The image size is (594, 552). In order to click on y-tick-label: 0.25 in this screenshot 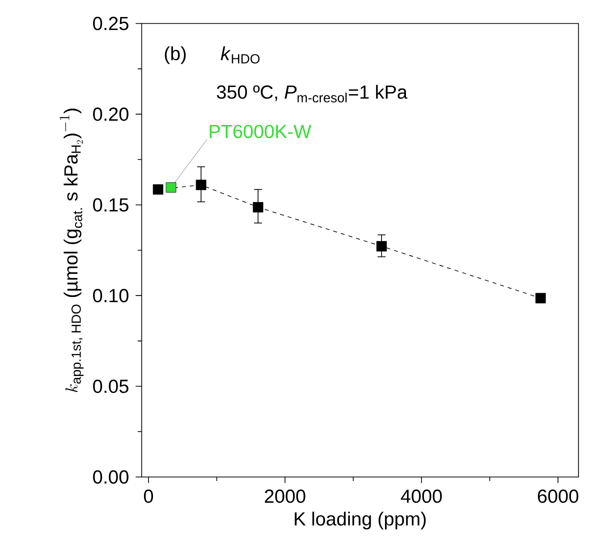, I will do `click(110, 23)`.